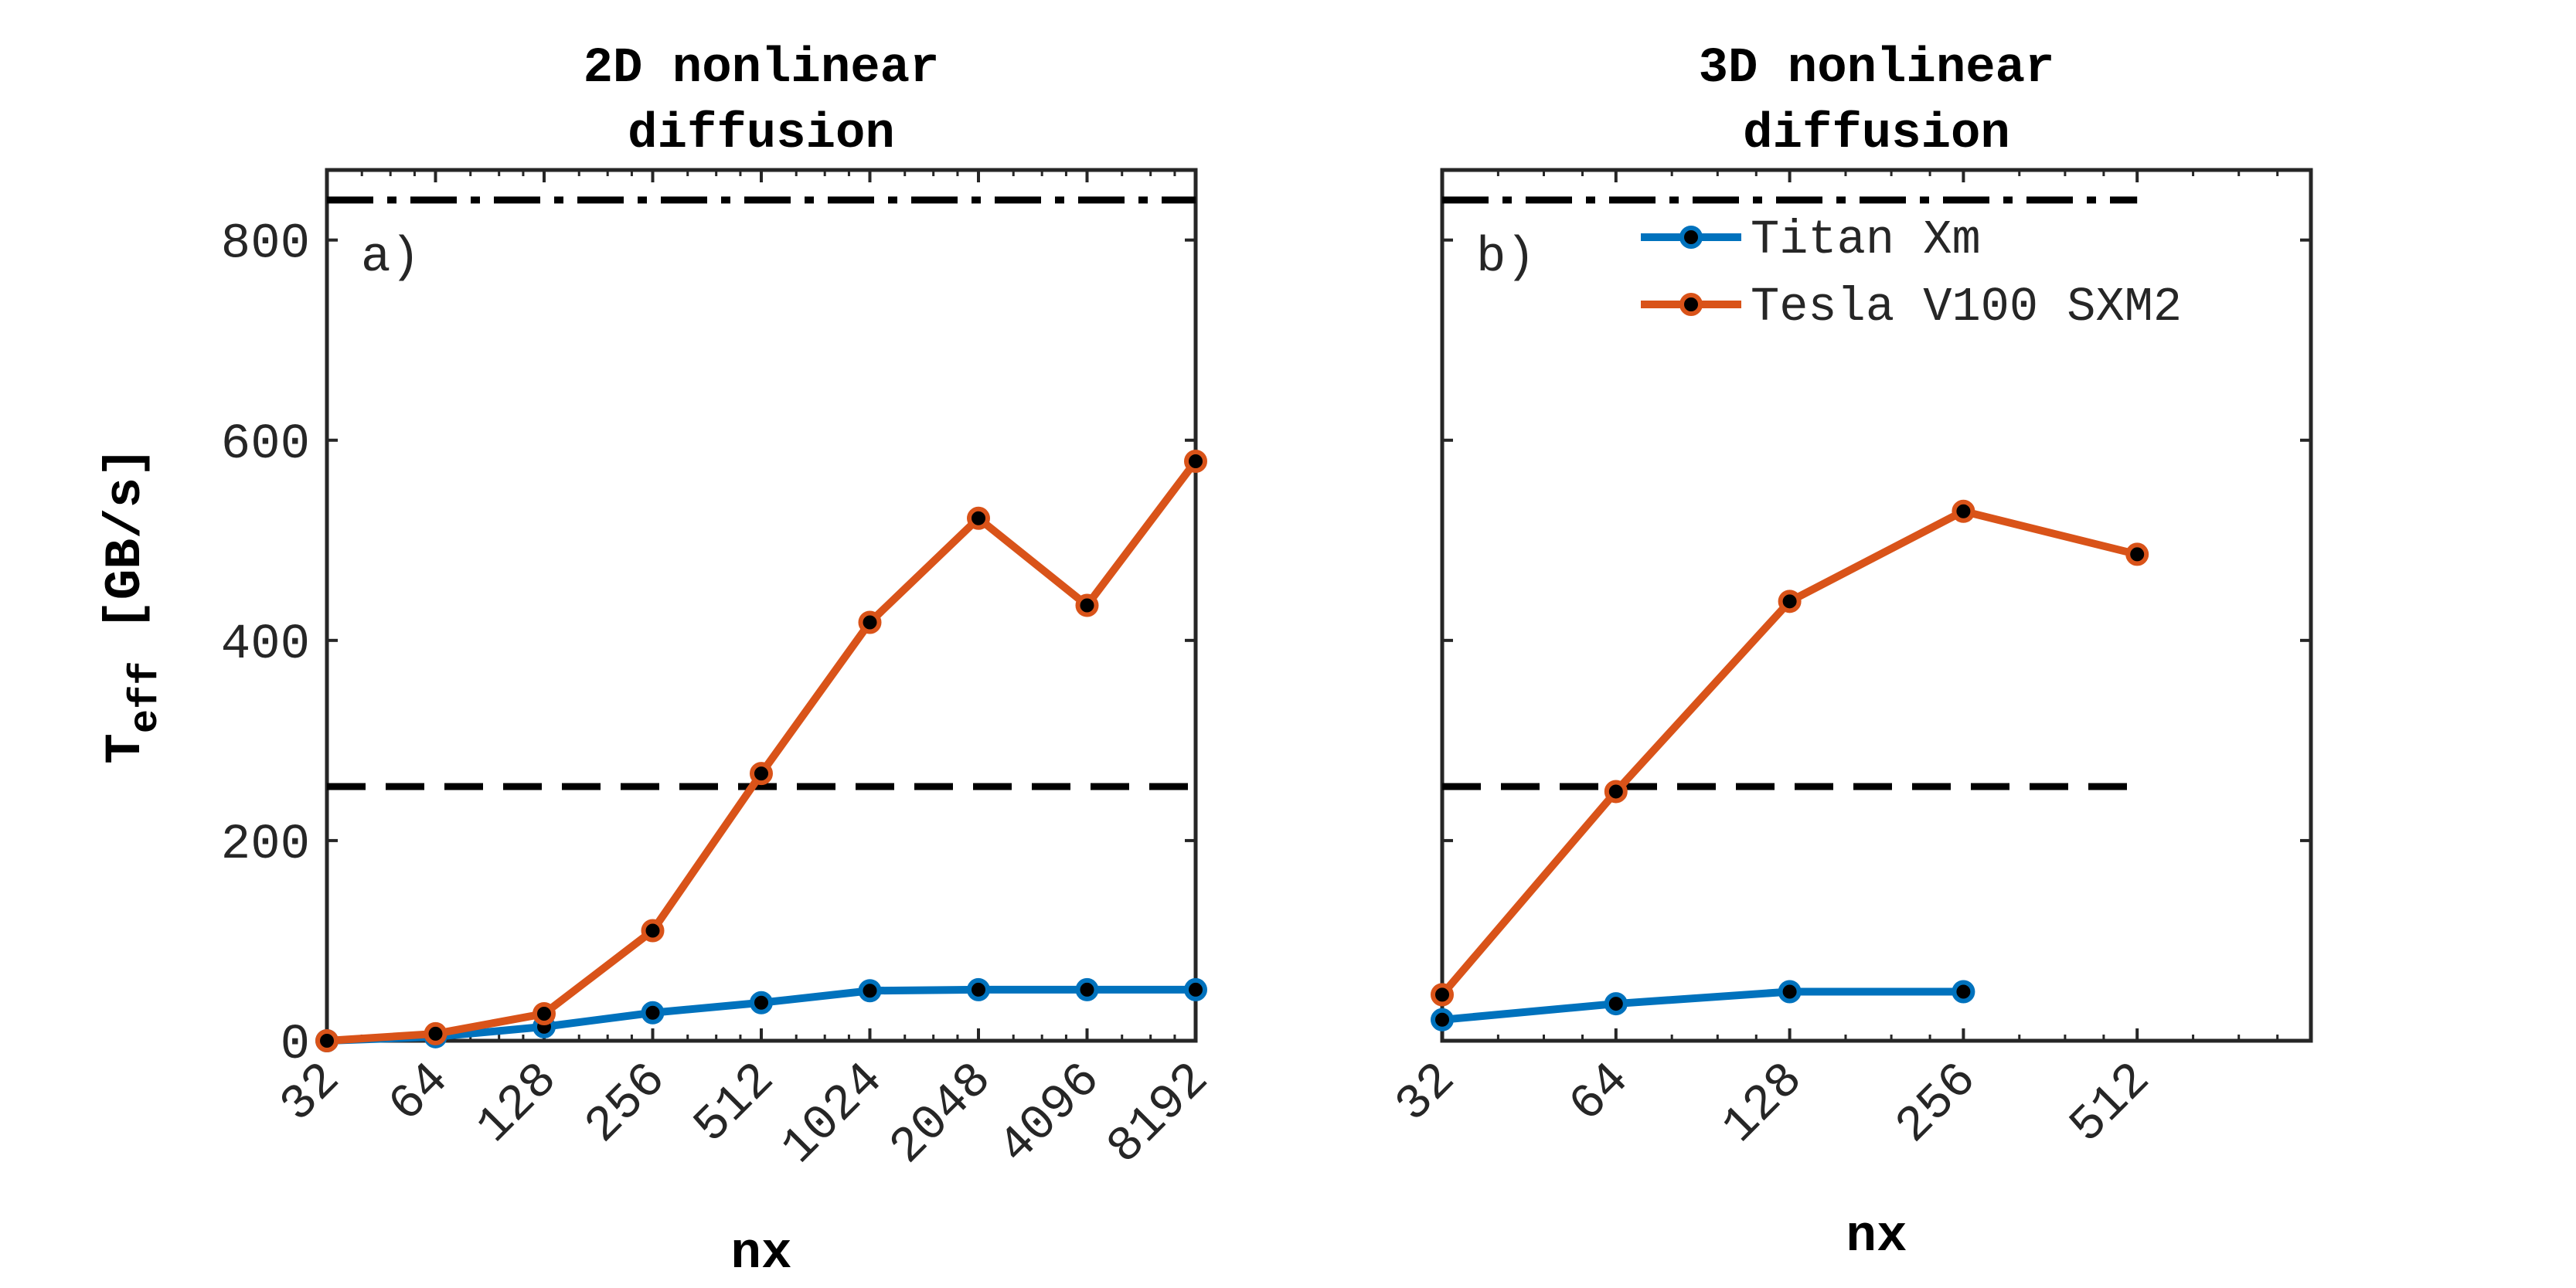 This screenshot has height=1288, width=2576. Describe the element at coordinates (1877, 69) in the screenshot. I see `chart-title-line: 3D nonlinear` at that location.